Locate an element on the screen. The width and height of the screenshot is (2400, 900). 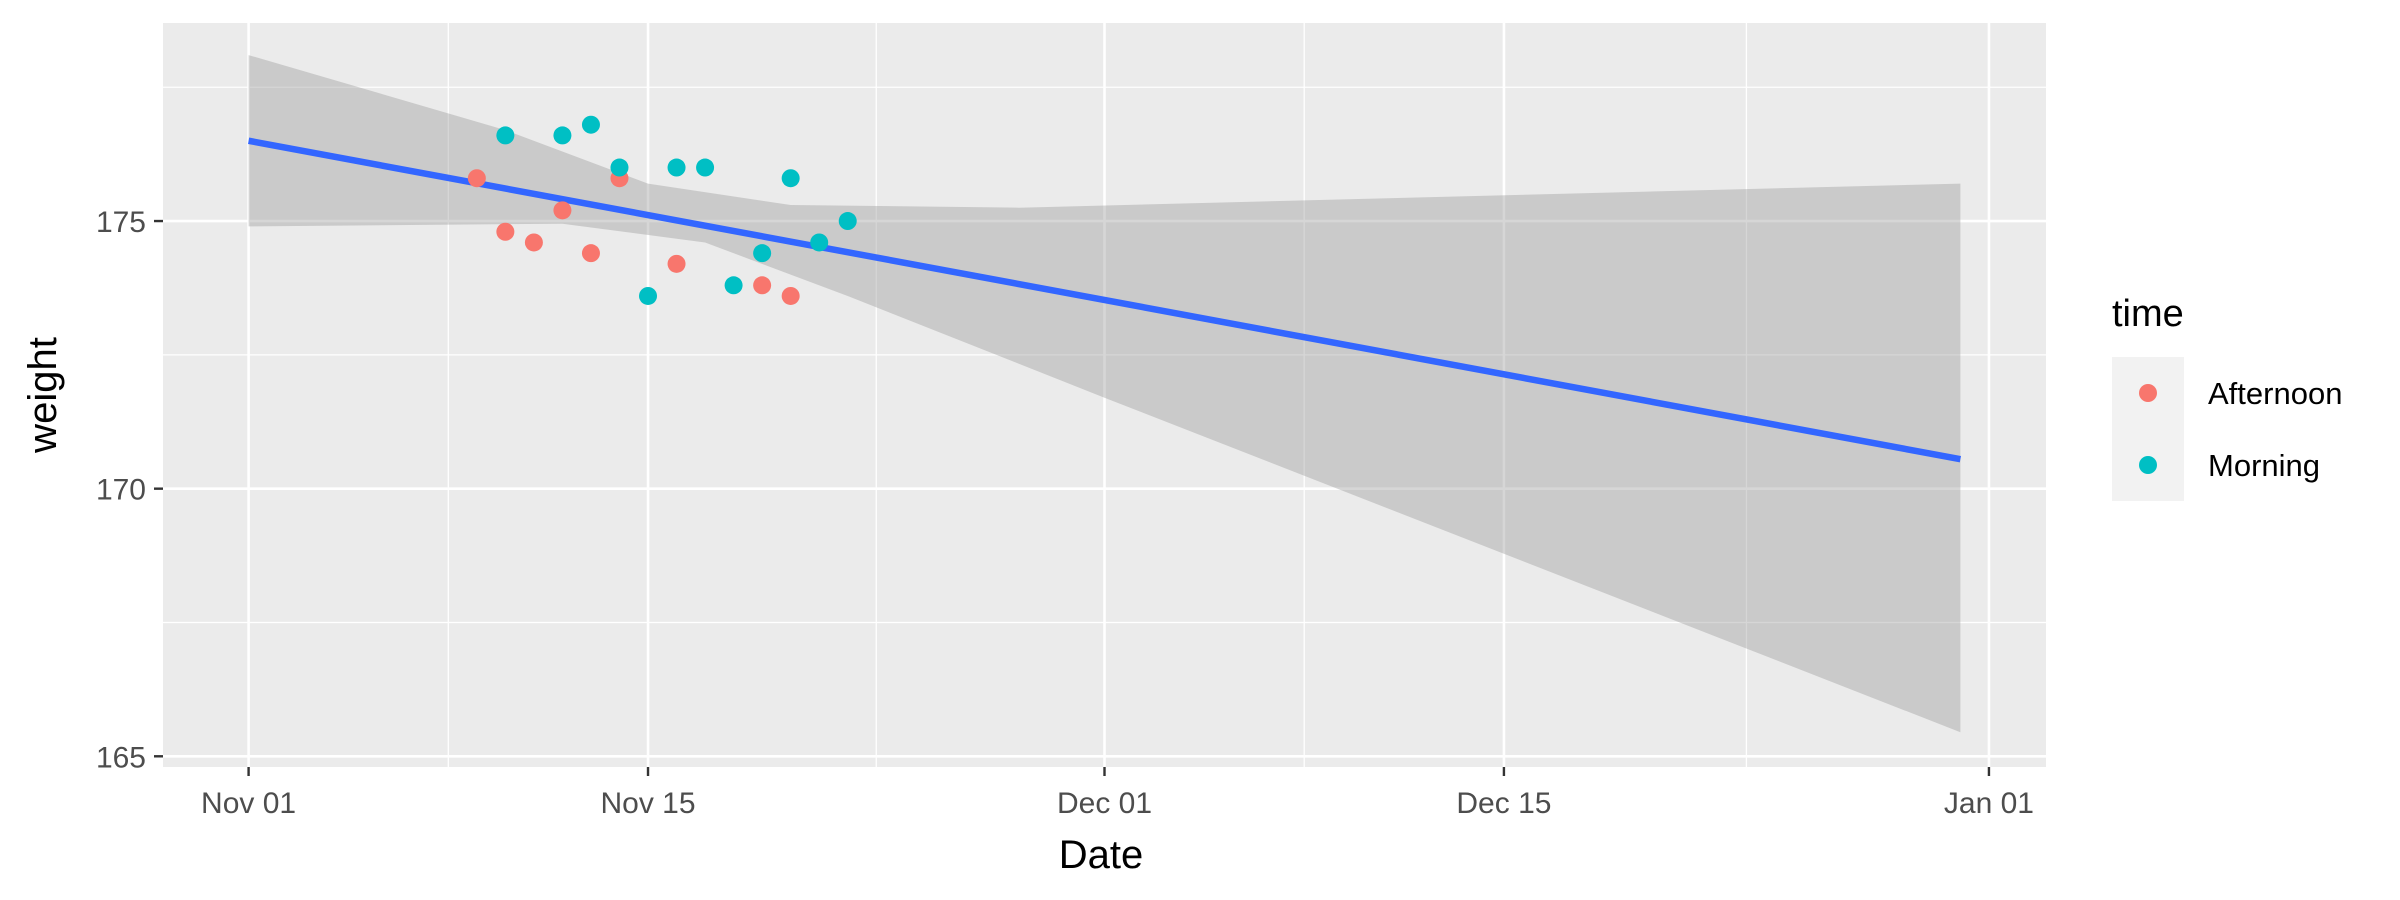
legend-label-morning: Morning is located at coordinates (2264, 465).